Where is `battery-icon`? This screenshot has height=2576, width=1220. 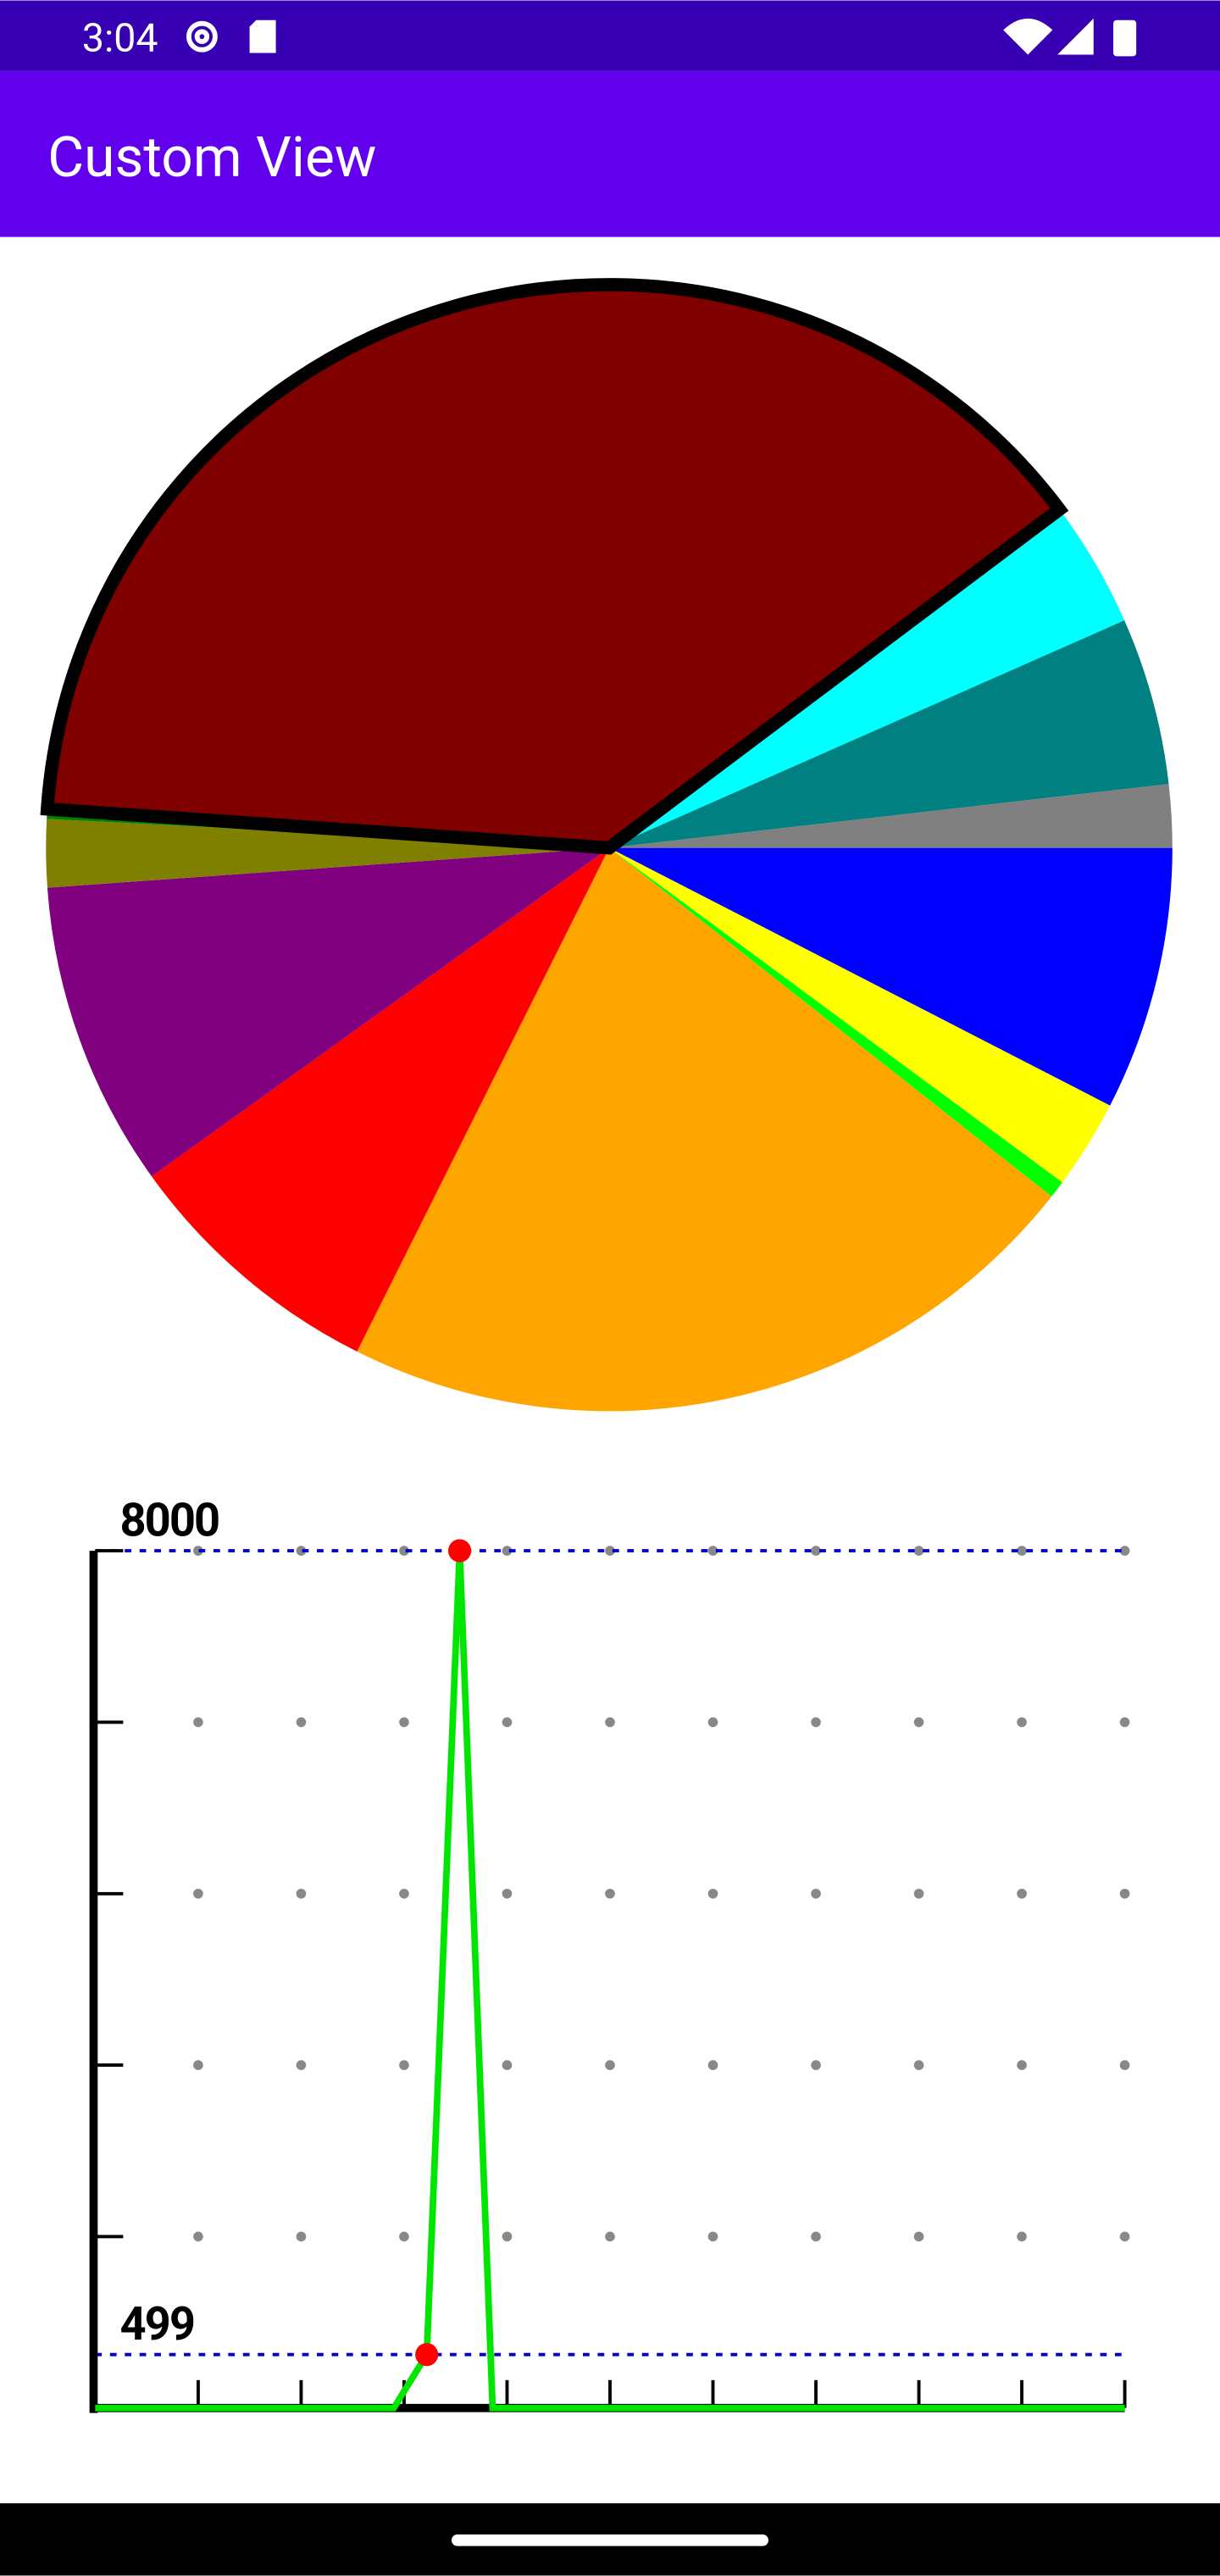 battery-icon is located at coordinates (1125, 38).